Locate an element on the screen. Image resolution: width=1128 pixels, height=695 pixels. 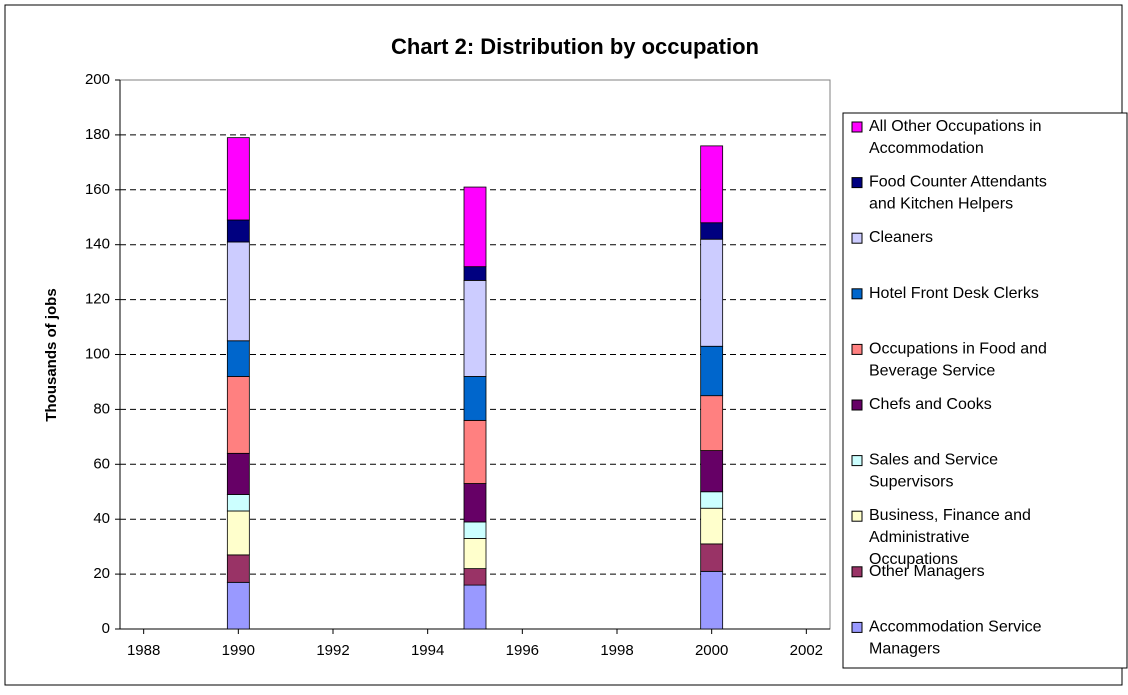
legend-label-line: Business, Finance and is located at coordinates (950, 515).